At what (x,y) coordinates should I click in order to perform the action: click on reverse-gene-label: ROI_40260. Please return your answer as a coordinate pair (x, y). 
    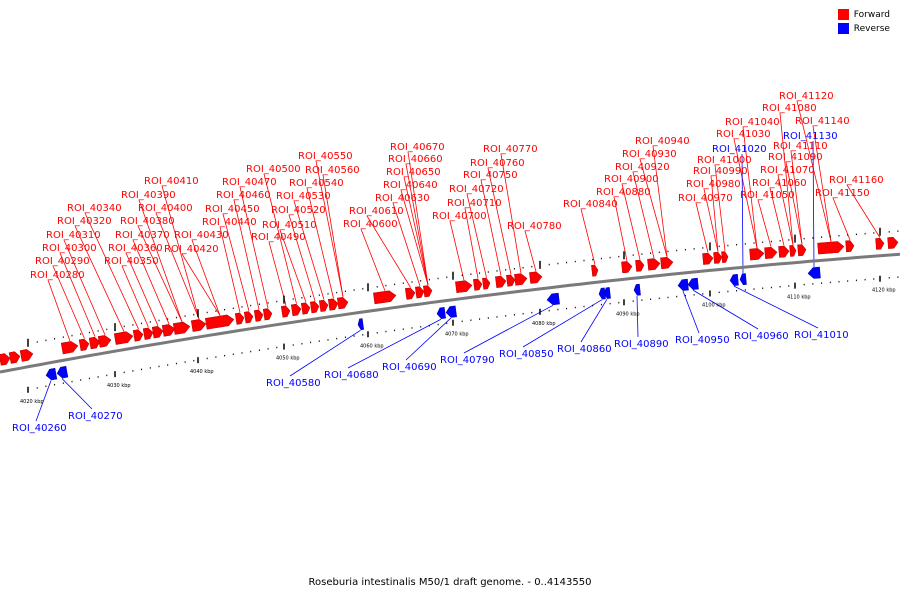
    Looking at the image, I should click on (39, 428).